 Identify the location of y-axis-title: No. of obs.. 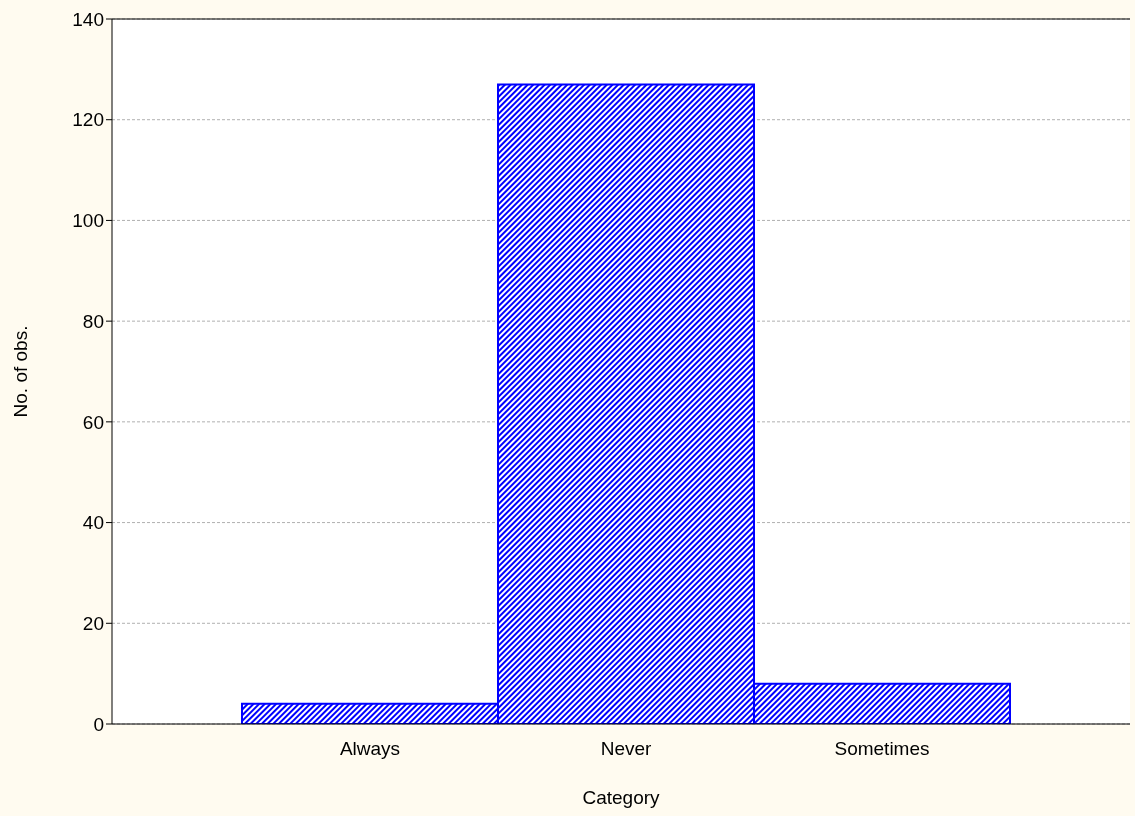
(20, 371).